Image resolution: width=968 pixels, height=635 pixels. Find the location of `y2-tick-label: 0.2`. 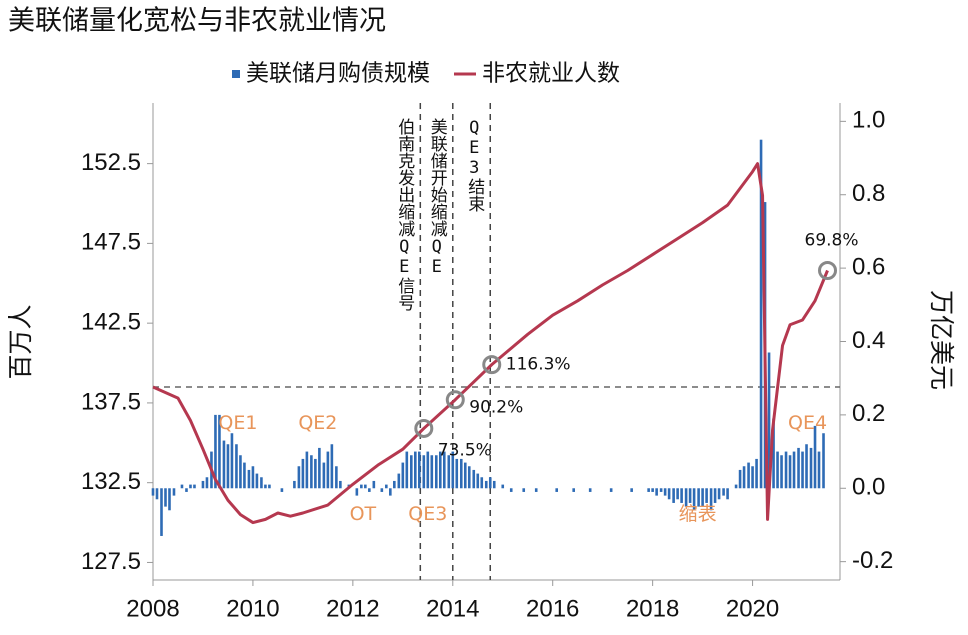

y2-tick-label: 0.2 is located at coordinates (868, 413).